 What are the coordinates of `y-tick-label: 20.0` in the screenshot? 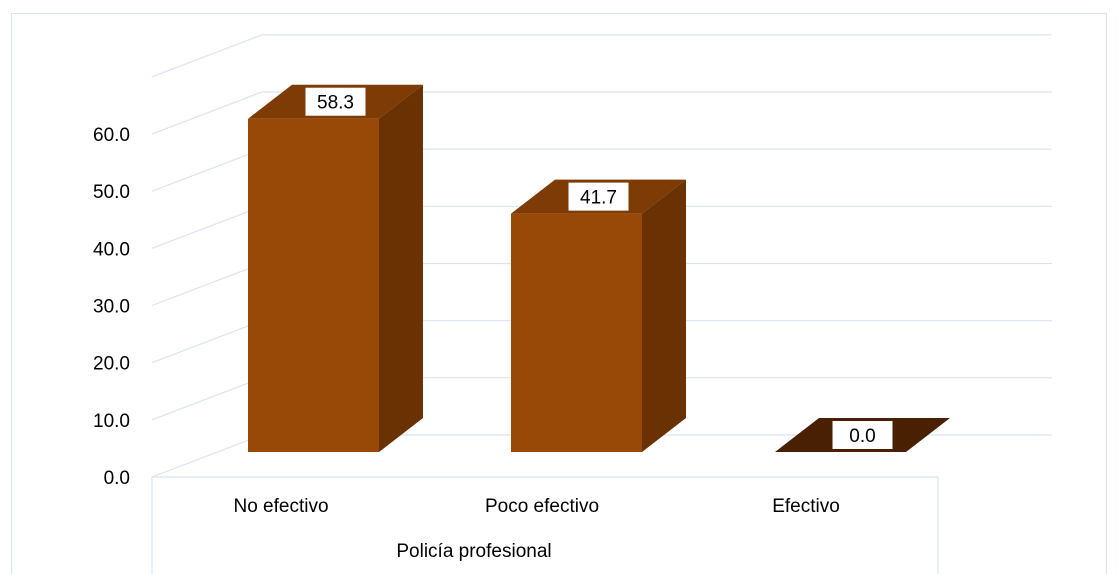 It's located at (111, 364).